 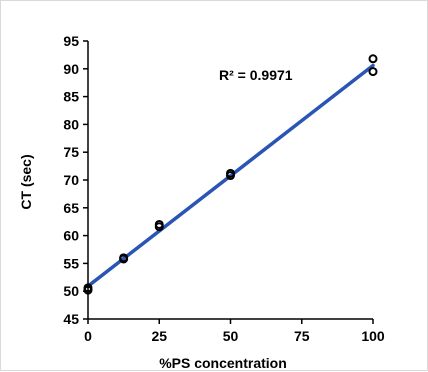 What do you see at coordinates (71, 180) in the screenshot?
I see `y-tick-label: 70` at bounding box center [71, 180].